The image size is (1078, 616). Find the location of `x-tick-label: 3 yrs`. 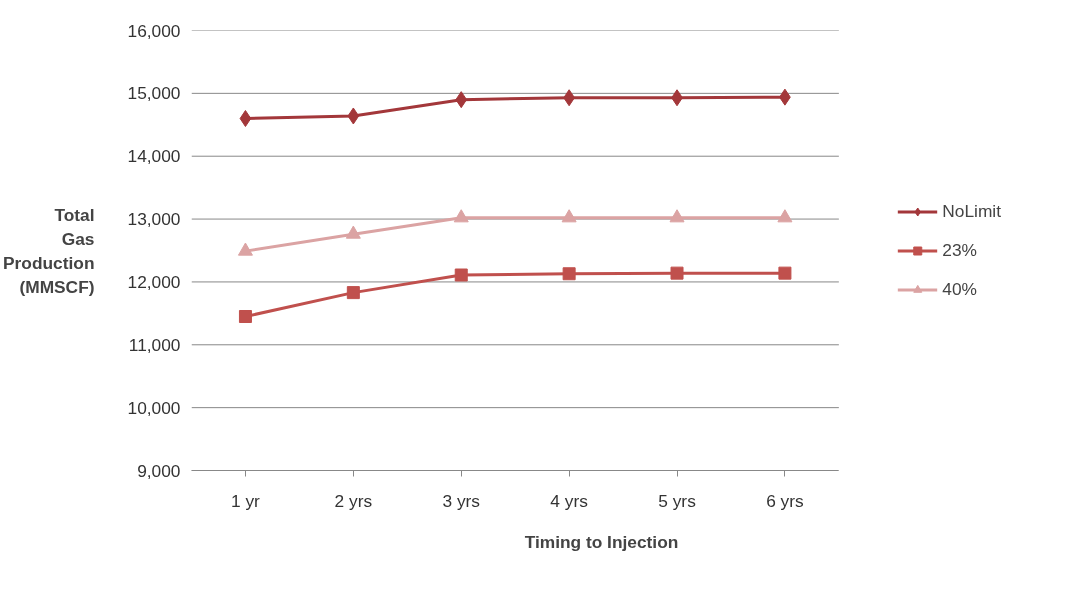

x-tick-label: 3 yrs is located at coordinates (461, 500).